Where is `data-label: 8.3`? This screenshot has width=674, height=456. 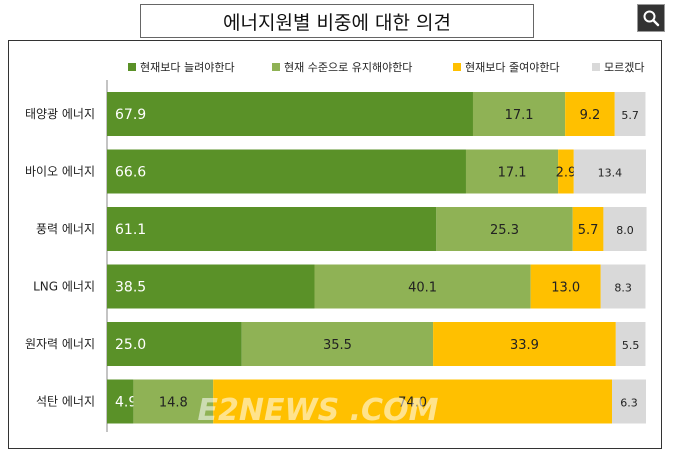 data-label: 8.3 is located at coordinates (623, 288).